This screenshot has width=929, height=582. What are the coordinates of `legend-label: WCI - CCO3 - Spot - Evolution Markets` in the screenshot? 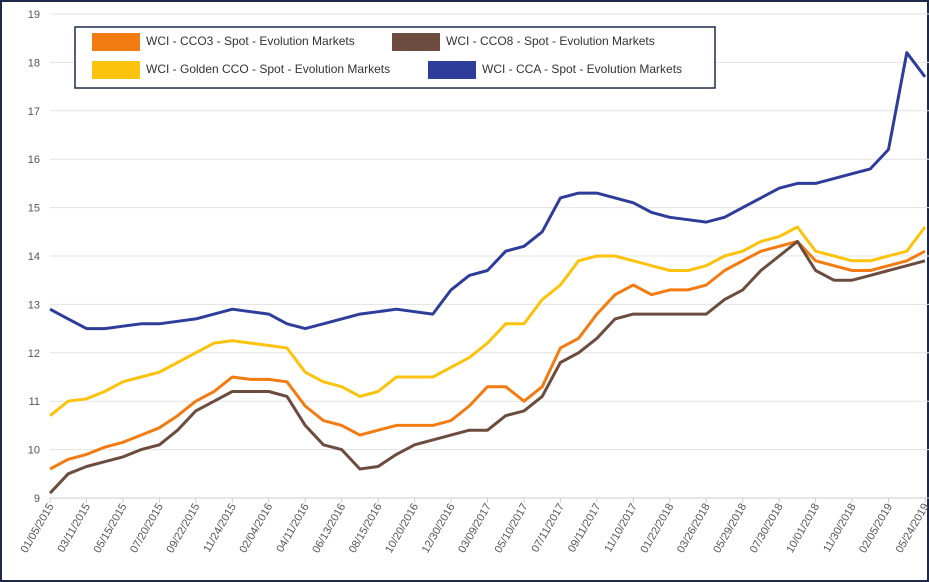 It's located at (250, 41).